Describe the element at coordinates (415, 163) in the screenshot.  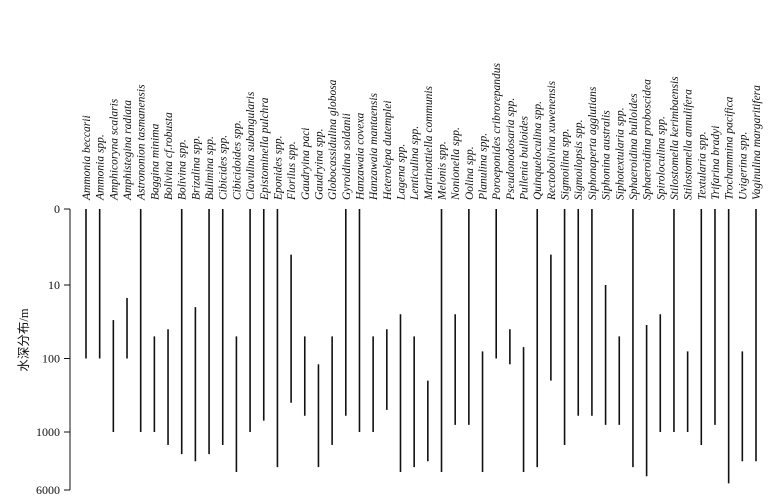
I see `species-label: Lenticulina spp.` at that location.